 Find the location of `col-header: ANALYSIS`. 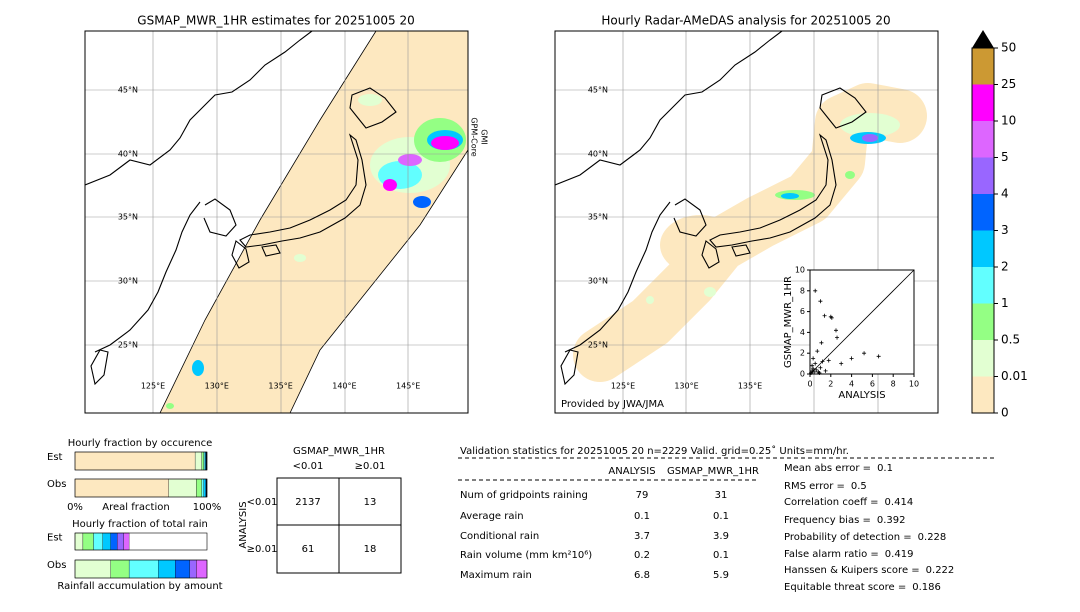

col-header: ANALYSIS is located at coordinates (631, 471).